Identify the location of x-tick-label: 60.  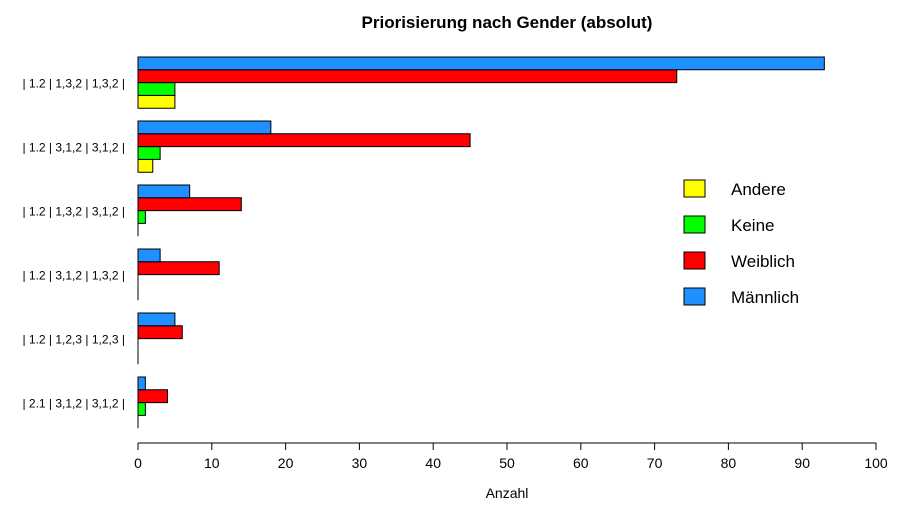
(581, 463).